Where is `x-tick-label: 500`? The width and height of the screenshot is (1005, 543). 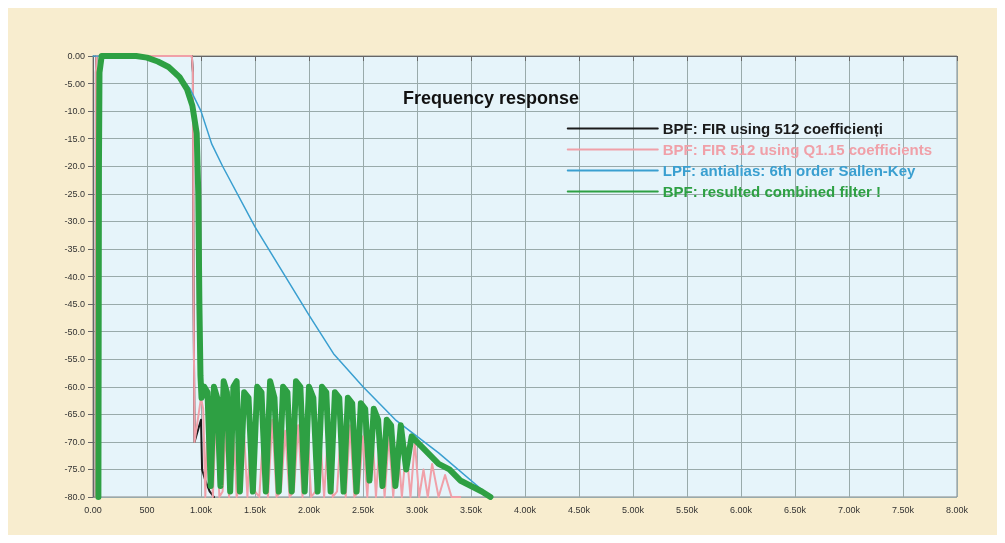
x-tick-label: 500 is located at coordinates (147, 509).